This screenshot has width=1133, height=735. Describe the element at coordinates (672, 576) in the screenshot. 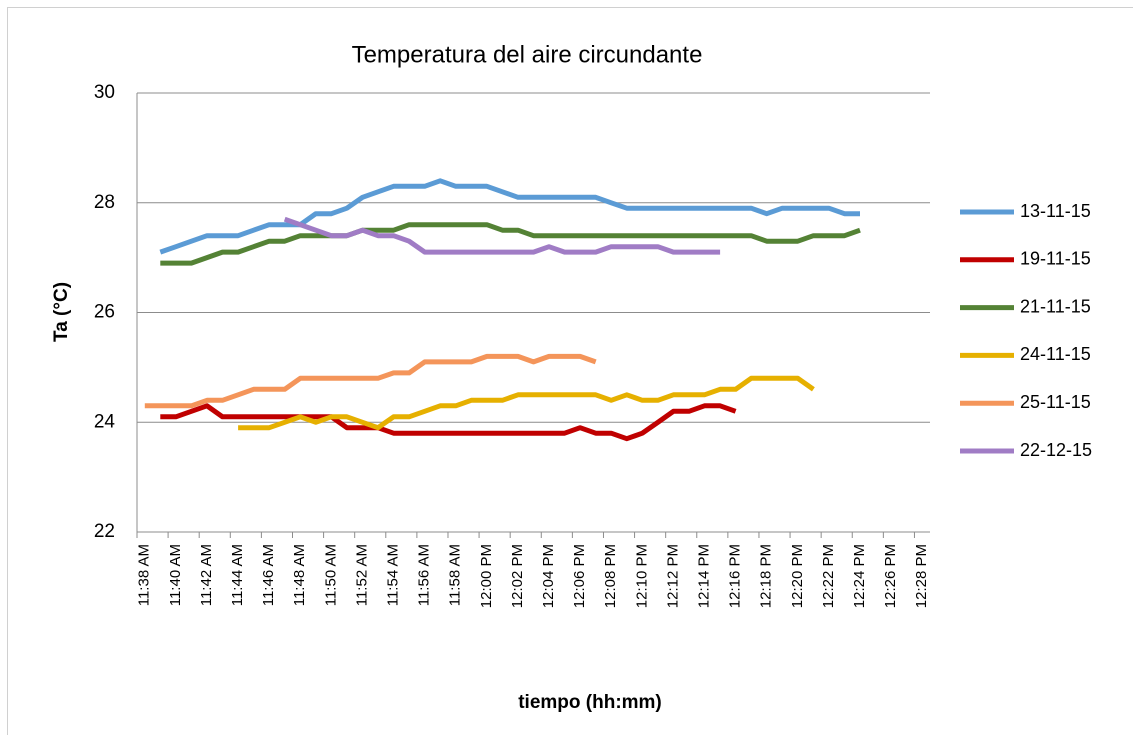

I see `x-tick-label: 12:12 PM` at that location.